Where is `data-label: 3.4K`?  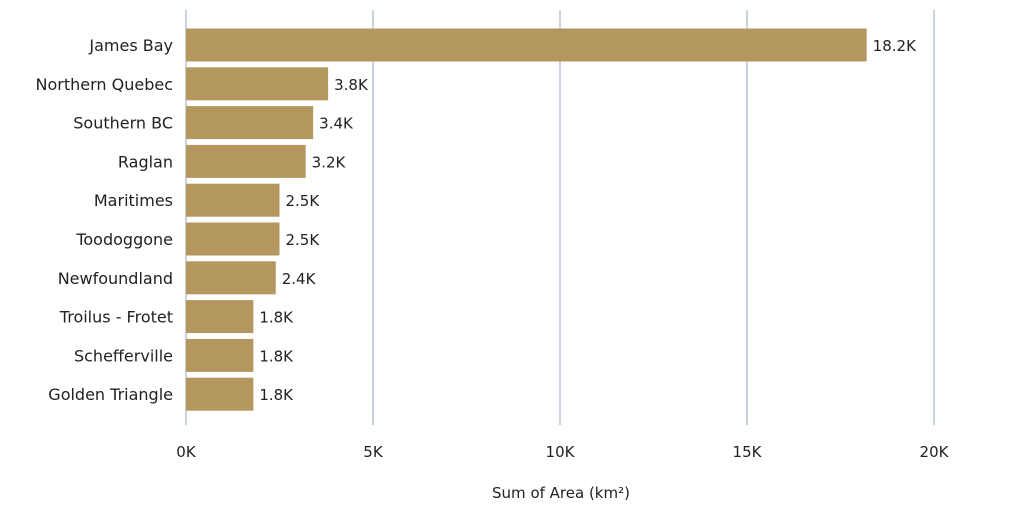
data-label: 3.4K is located at coordinates (336, 124).